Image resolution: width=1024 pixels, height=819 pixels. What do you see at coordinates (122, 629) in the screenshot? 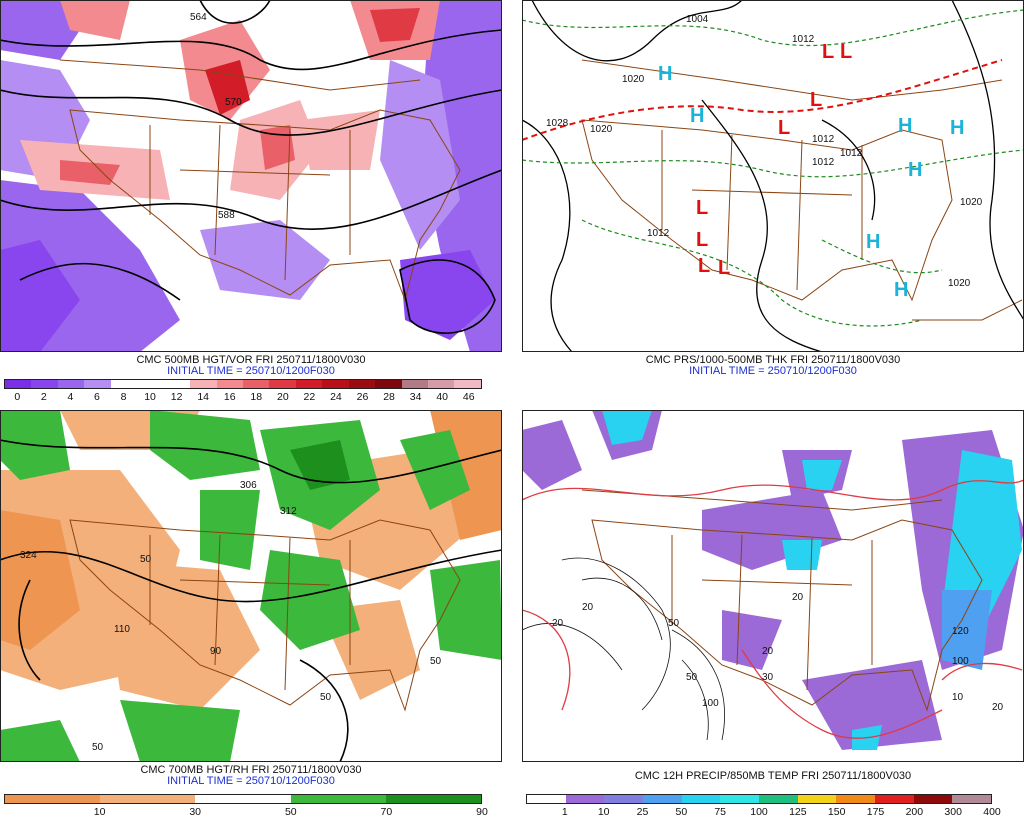
I see `contour-label: 110` at bounding box center [122, 629].